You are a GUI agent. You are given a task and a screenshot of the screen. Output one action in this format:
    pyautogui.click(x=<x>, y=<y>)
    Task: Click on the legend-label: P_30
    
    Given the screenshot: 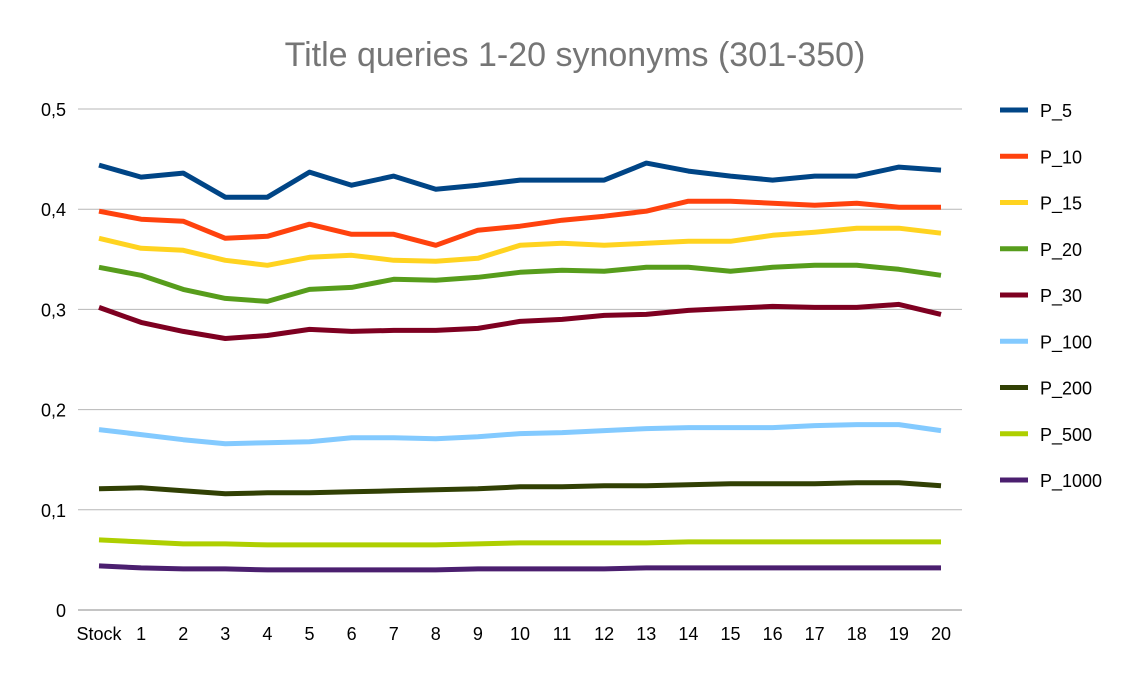 What is the action you would take?
    pyautogui.click(x=1061, y=296)
    